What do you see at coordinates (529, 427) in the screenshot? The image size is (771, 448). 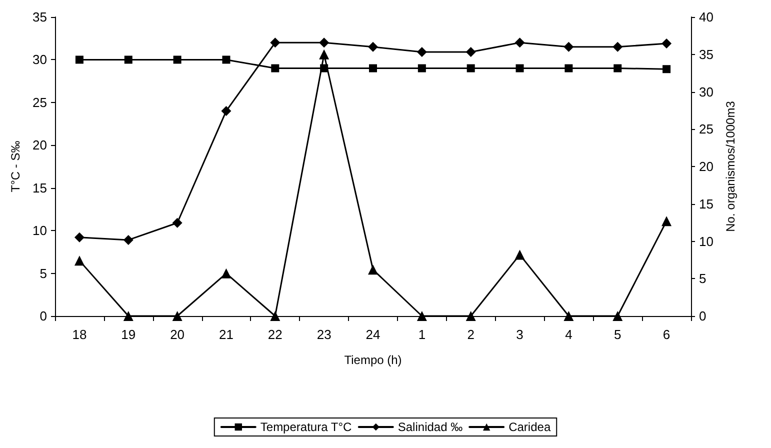 I see `legend-label: Caridea` at bounding box center [529, 427].